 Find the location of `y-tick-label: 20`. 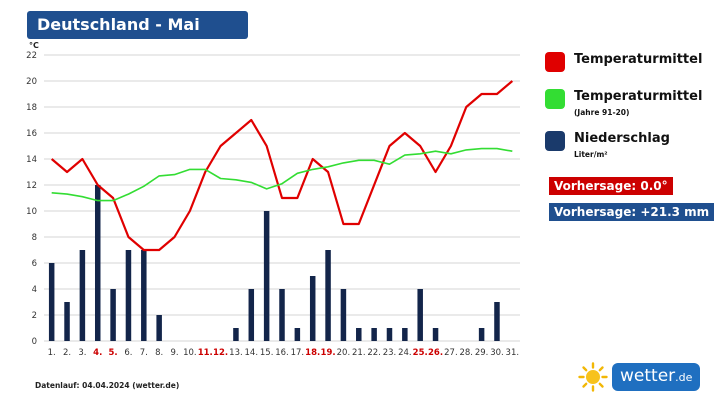

y-tick-label: 20 is located at coordinates (31, 82).